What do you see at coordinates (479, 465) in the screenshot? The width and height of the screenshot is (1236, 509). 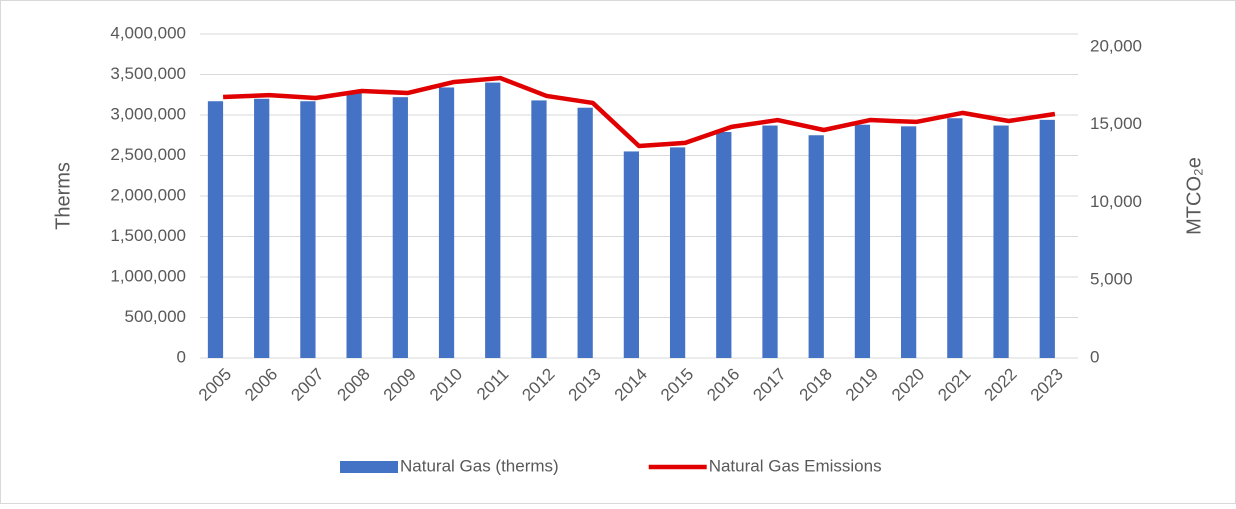 I see `legend-label: Natural Gas (therms)` at bounding box center [479, 465].